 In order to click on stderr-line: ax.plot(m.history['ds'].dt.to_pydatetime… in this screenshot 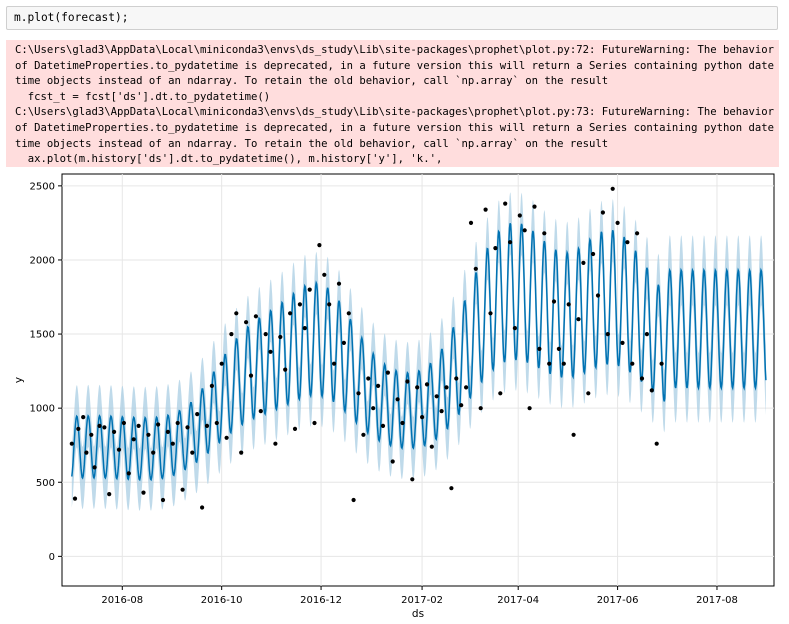, I will do `click(229, 159)`.